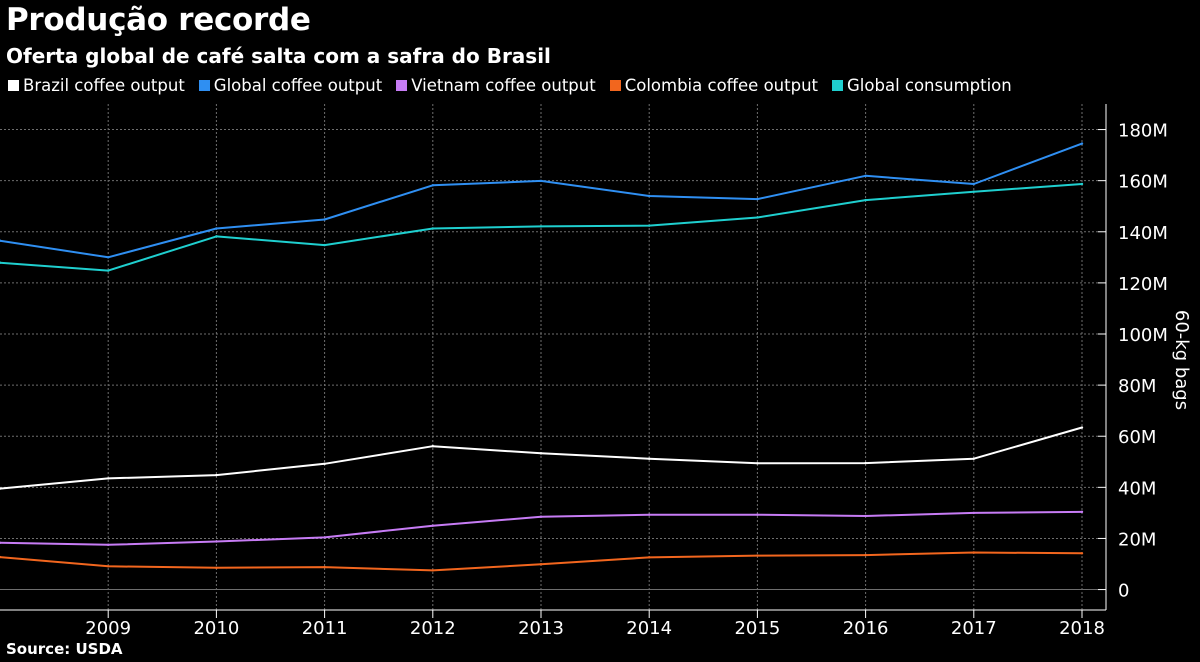  Describe the element at coordinates (433, 628) in the screenshot. I see `x-tick-label: 2012` at that location.